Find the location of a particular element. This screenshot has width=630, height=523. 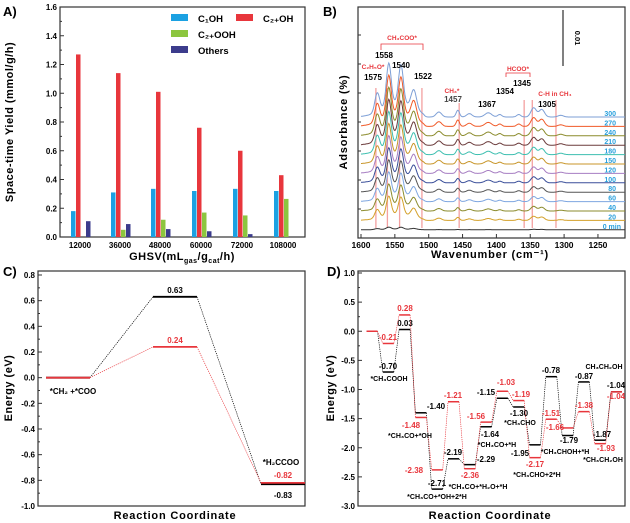

bar-C₂₊OOH-36000 is located at coordinates (123, 233).